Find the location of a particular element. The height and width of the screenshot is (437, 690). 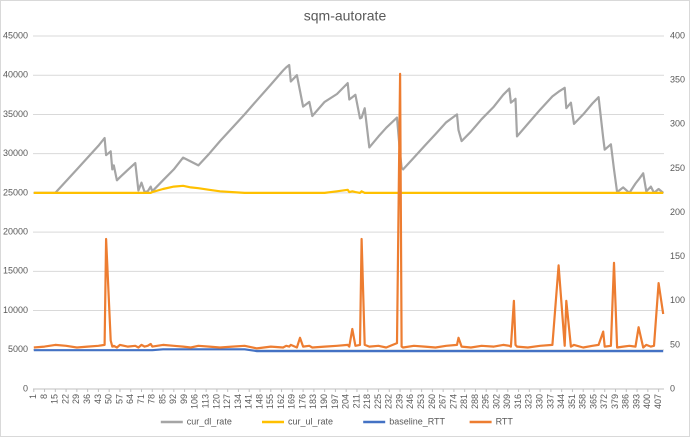

x-tick-label: 351 is located at coordinates (572, 401).